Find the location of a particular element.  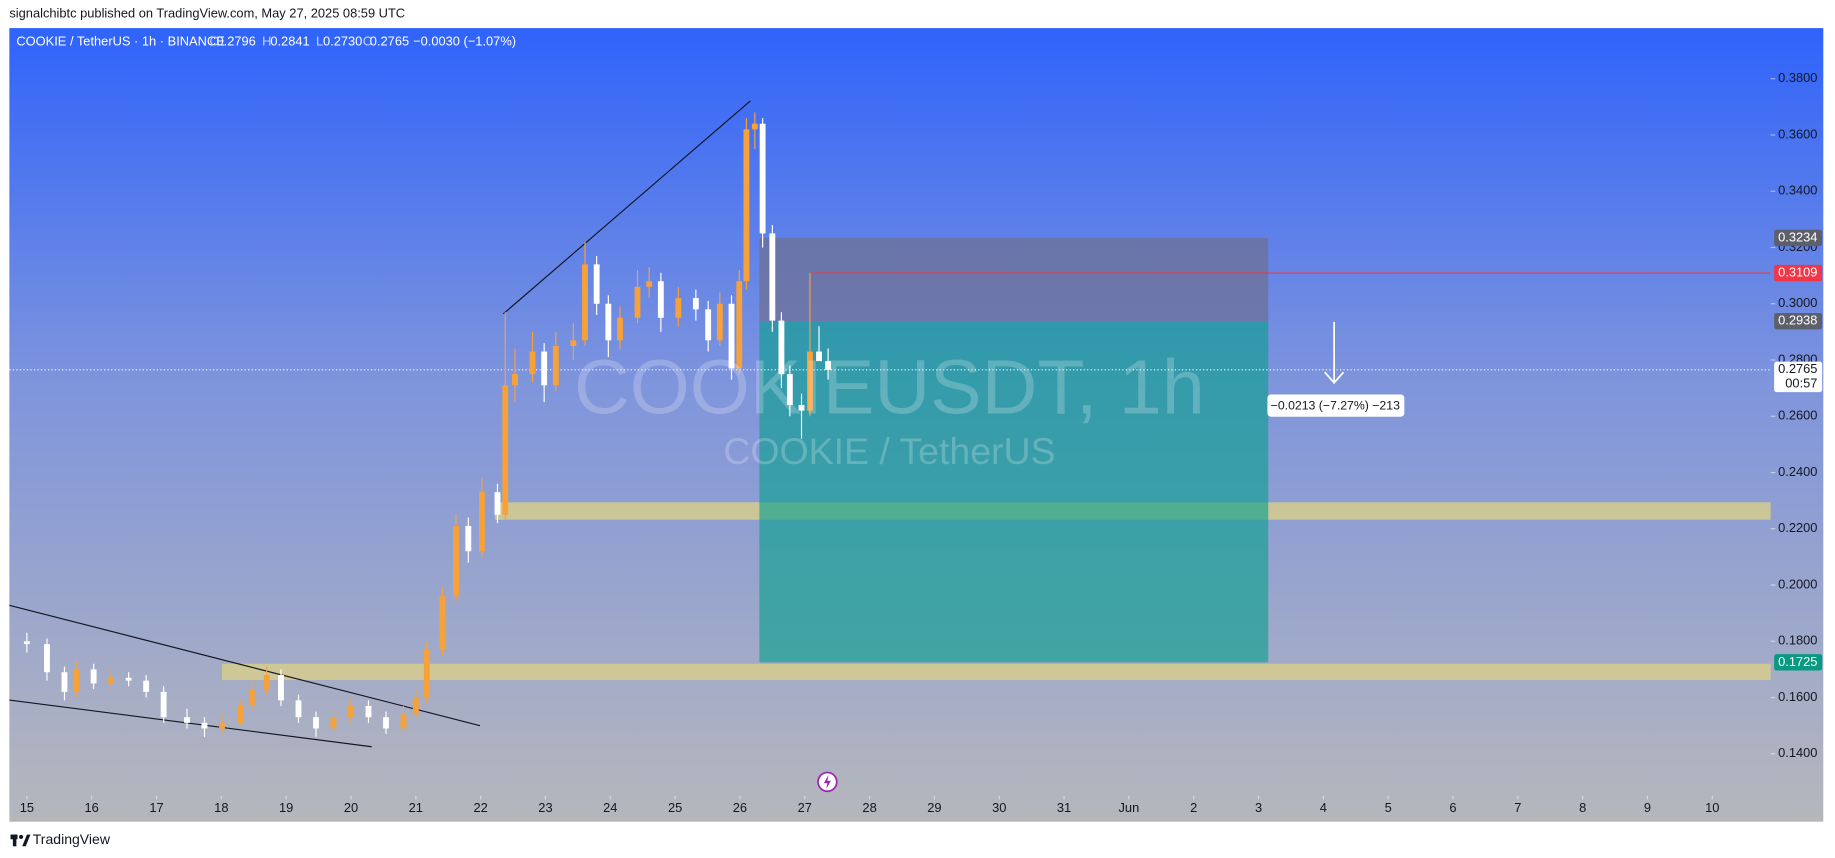

x-tick-label: 8 is located at coordinates (1582, 807).